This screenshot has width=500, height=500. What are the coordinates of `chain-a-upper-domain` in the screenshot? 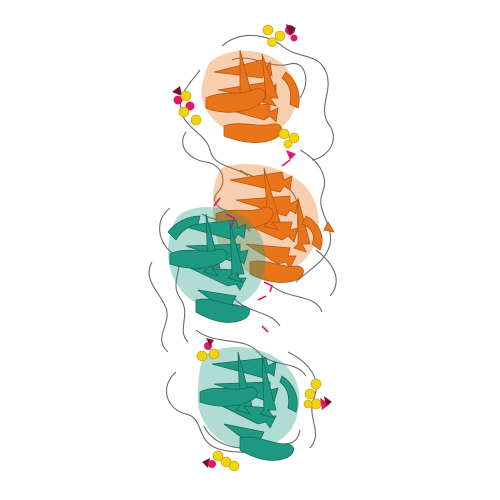 It's located at (250, 96).